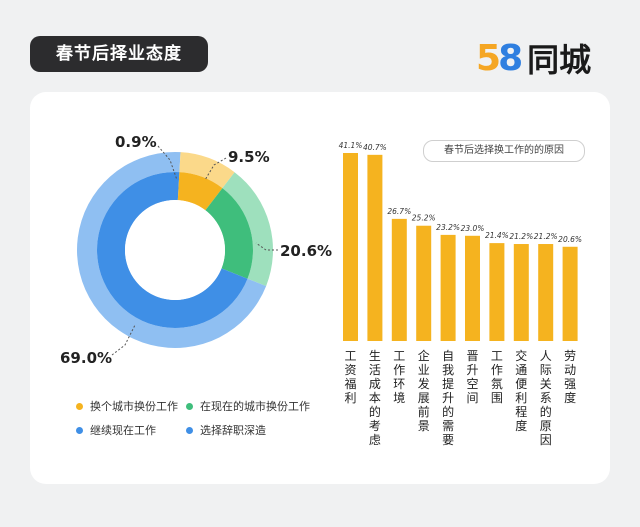 The width and height of the screenshot is (640, 527). Describe the element at coordinates (570, 356) in the screenshot. I see `bar-category-char: 劳` at that location.